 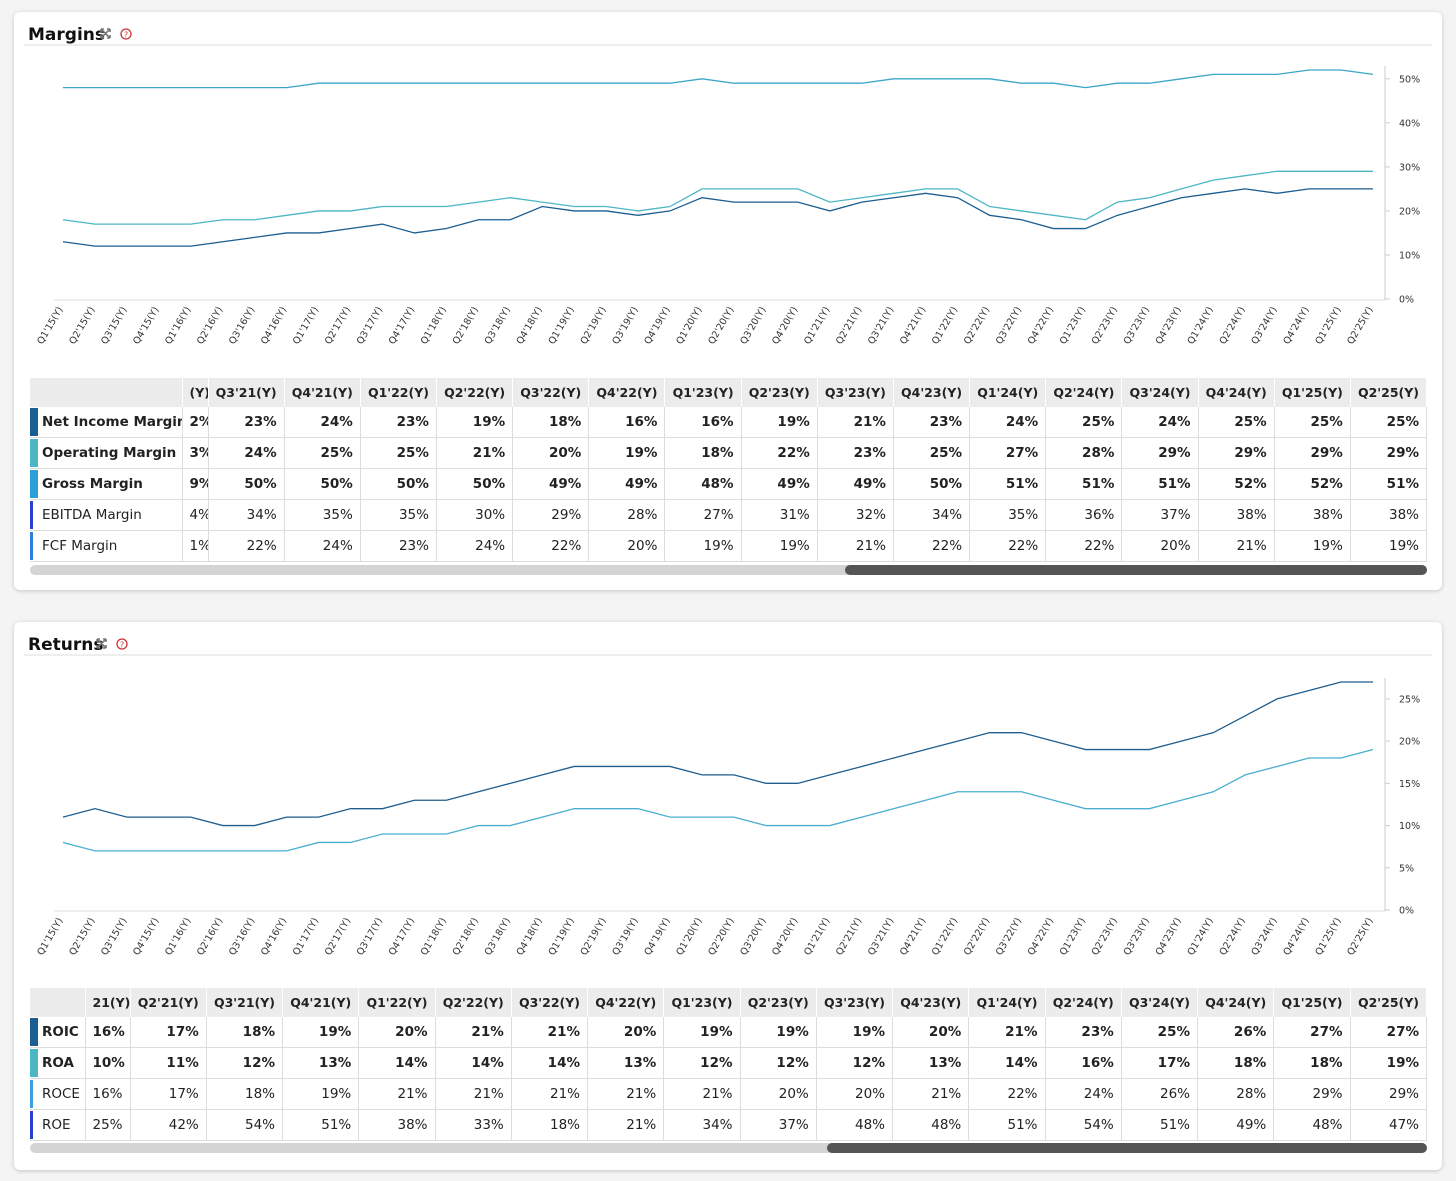 What do you see at coordinates (855, 515) in the screenshot?
I see `value-cell: 32%` at bounding box center [855, 515].